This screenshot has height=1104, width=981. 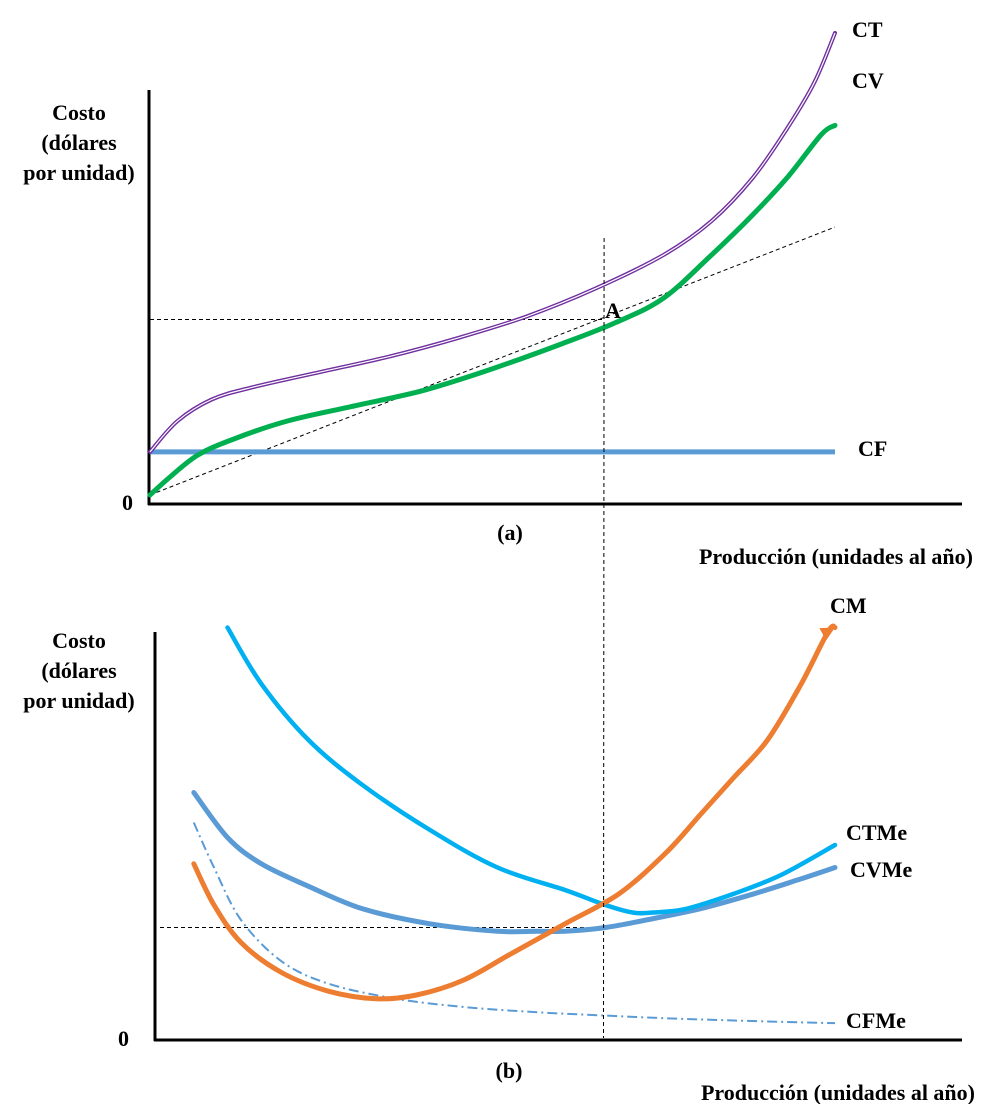 I want to click on panel-b-origin-label: 0, so click(x=123, y=1038).